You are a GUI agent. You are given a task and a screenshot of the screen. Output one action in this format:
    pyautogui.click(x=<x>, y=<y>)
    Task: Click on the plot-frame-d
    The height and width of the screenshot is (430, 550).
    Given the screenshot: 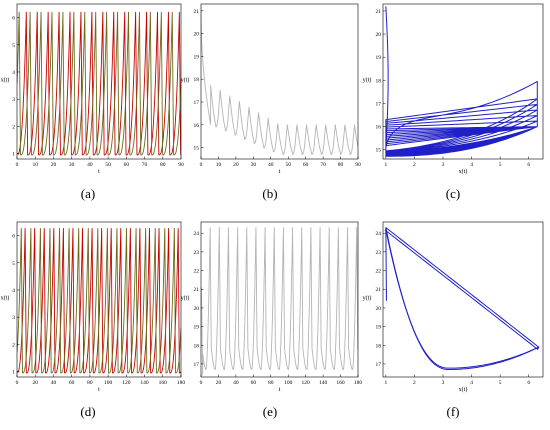 What is the action you would take?
    pyautogui.click(x=99, y=299)
    